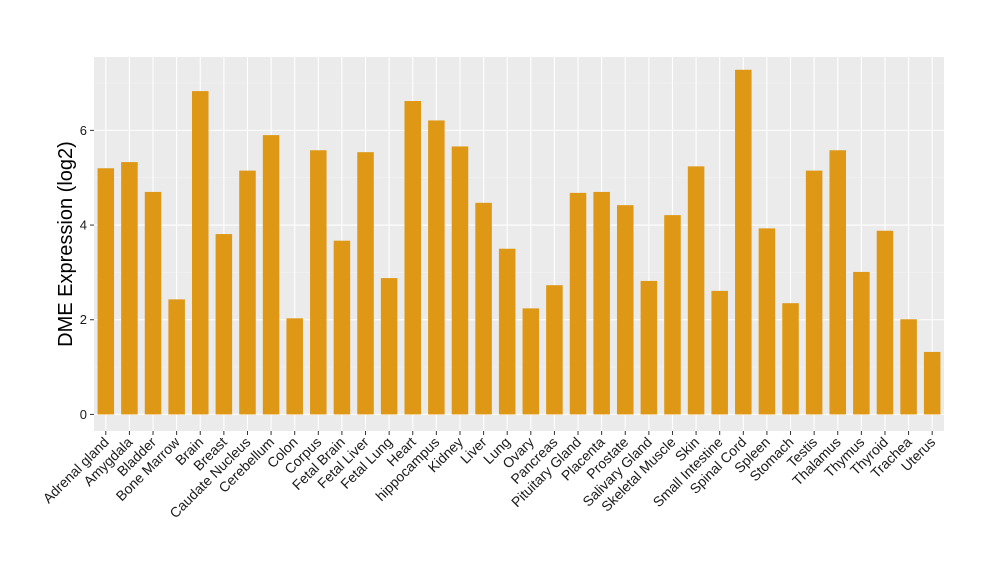 The width and height of the screenshot is (1000, 580). What do you see at coordinates (66, 244) in the screenshot?
I see `y-axis-title: DME Expression (log2)` at bounding box center [66, 244].